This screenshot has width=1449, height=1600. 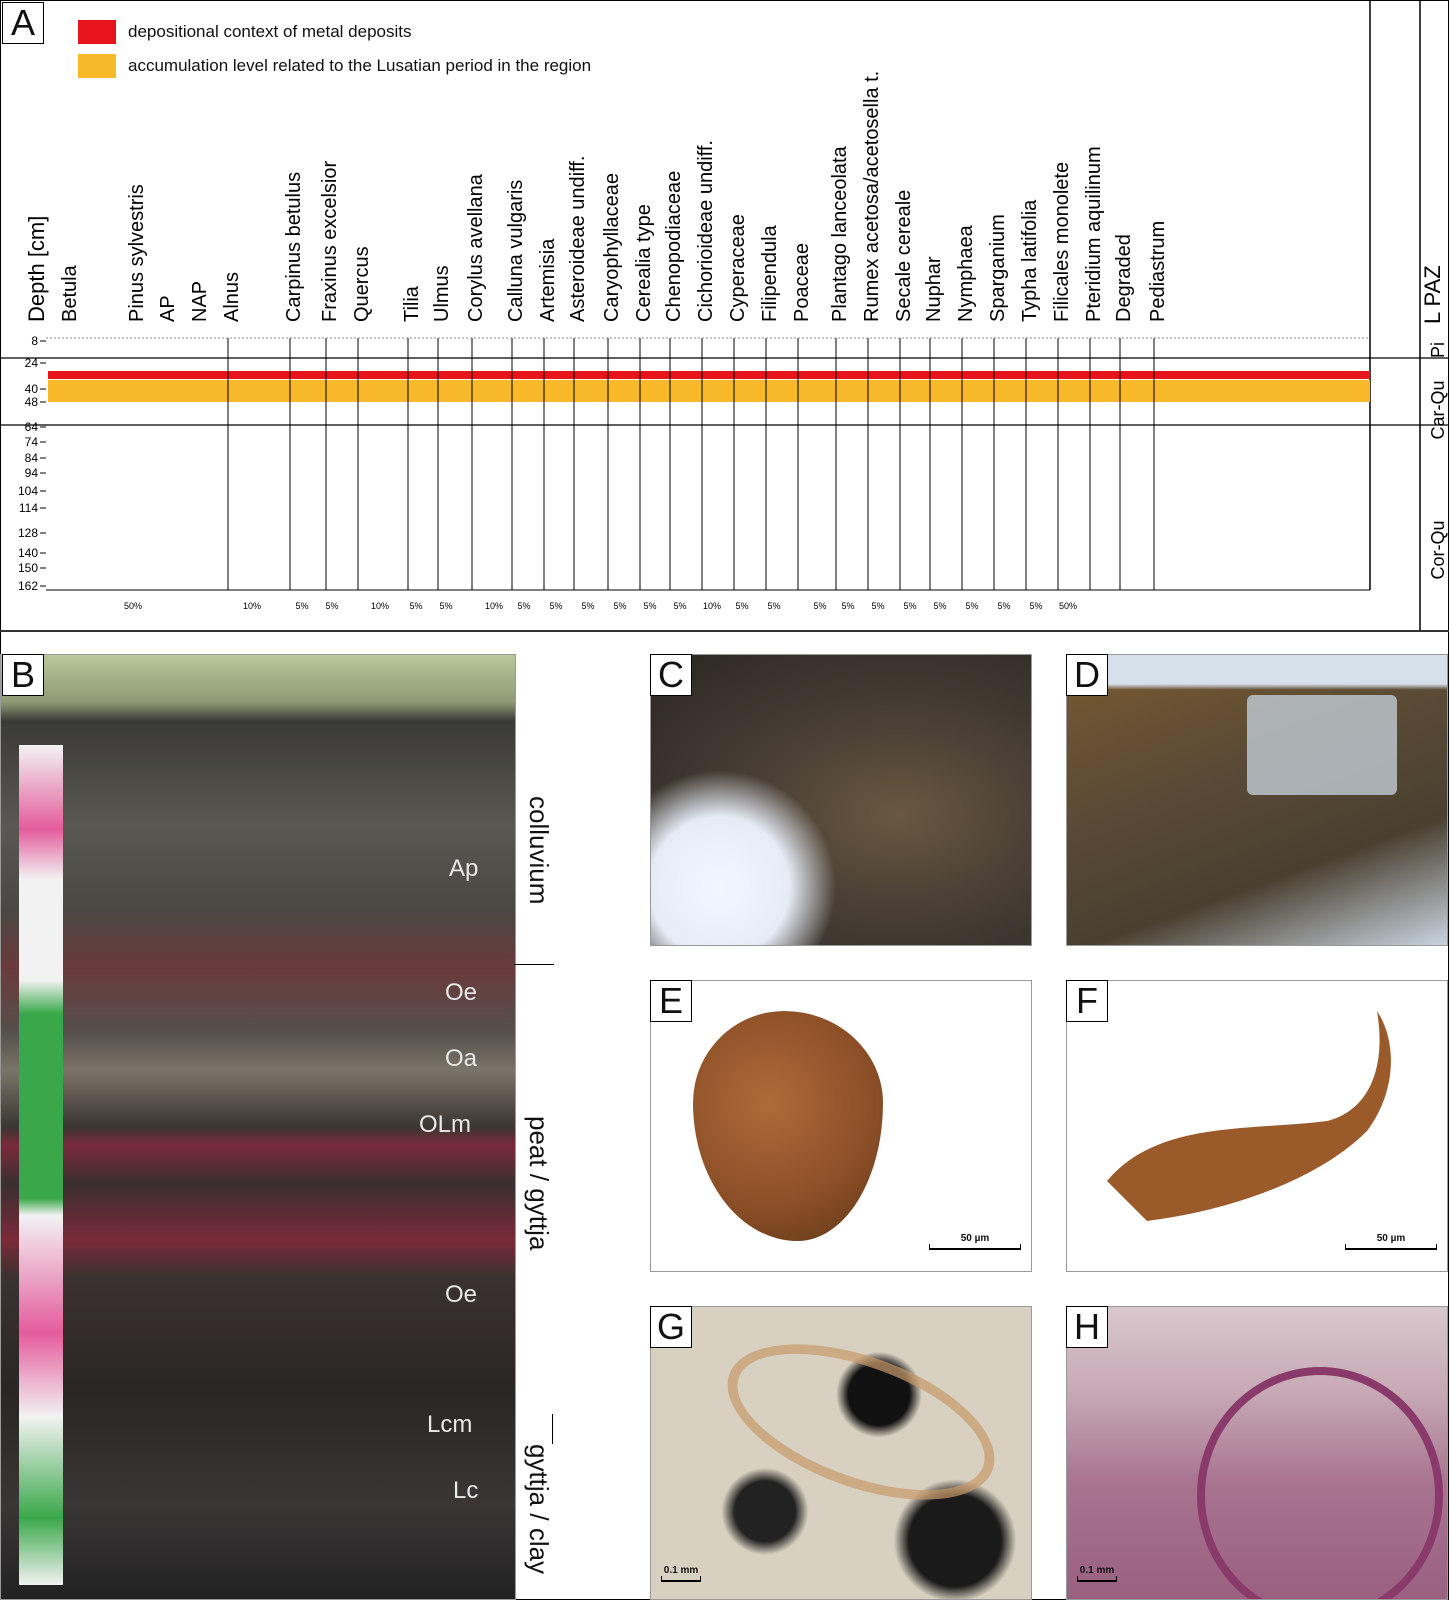 I want to click on panel-label-c: C, so click(x=671, y=675).